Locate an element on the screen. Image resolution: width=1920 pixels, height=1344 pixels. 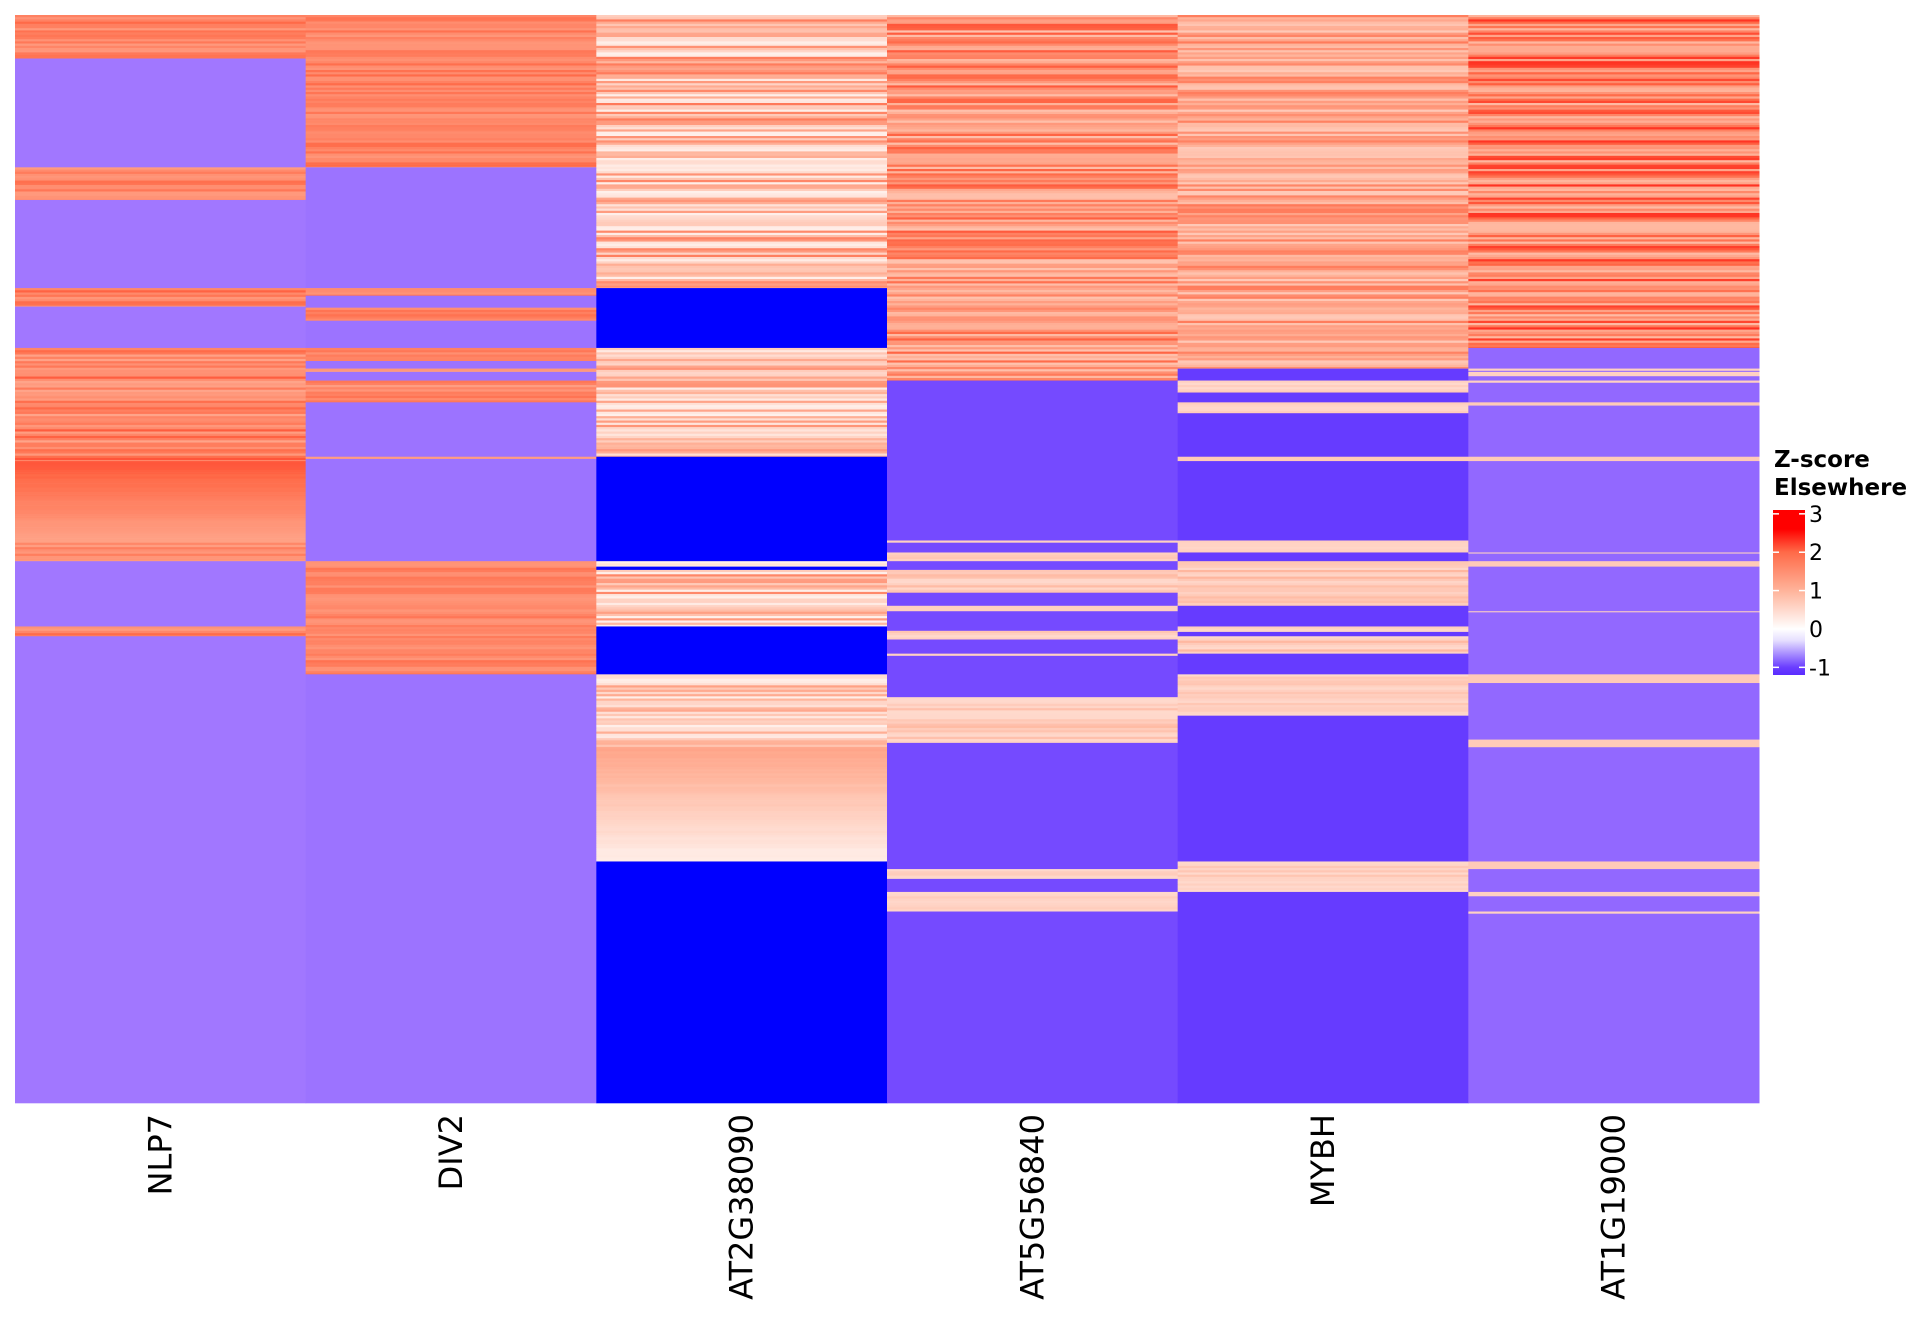
legend-tick-label: 1 is located at coordinates (1816, 592).